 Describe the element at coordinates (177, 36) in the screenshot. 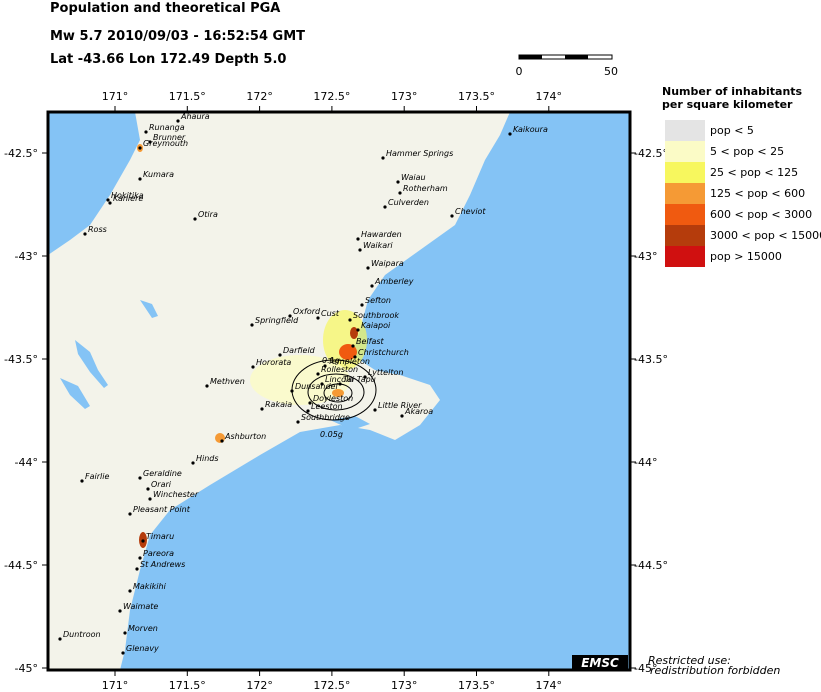

I see `event-info: Mw 5.7 2010/09/03 - 16:52:54 GMT` at that location.